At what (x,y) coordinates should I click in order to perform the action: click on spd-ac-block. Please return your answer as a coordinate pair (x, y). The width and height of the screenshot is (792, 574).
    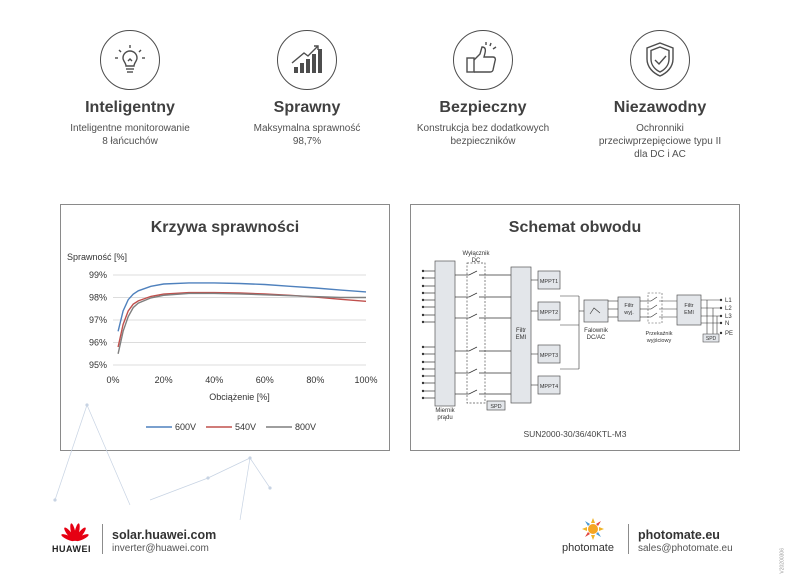
    Looking at the image, I should click on (711, 338).